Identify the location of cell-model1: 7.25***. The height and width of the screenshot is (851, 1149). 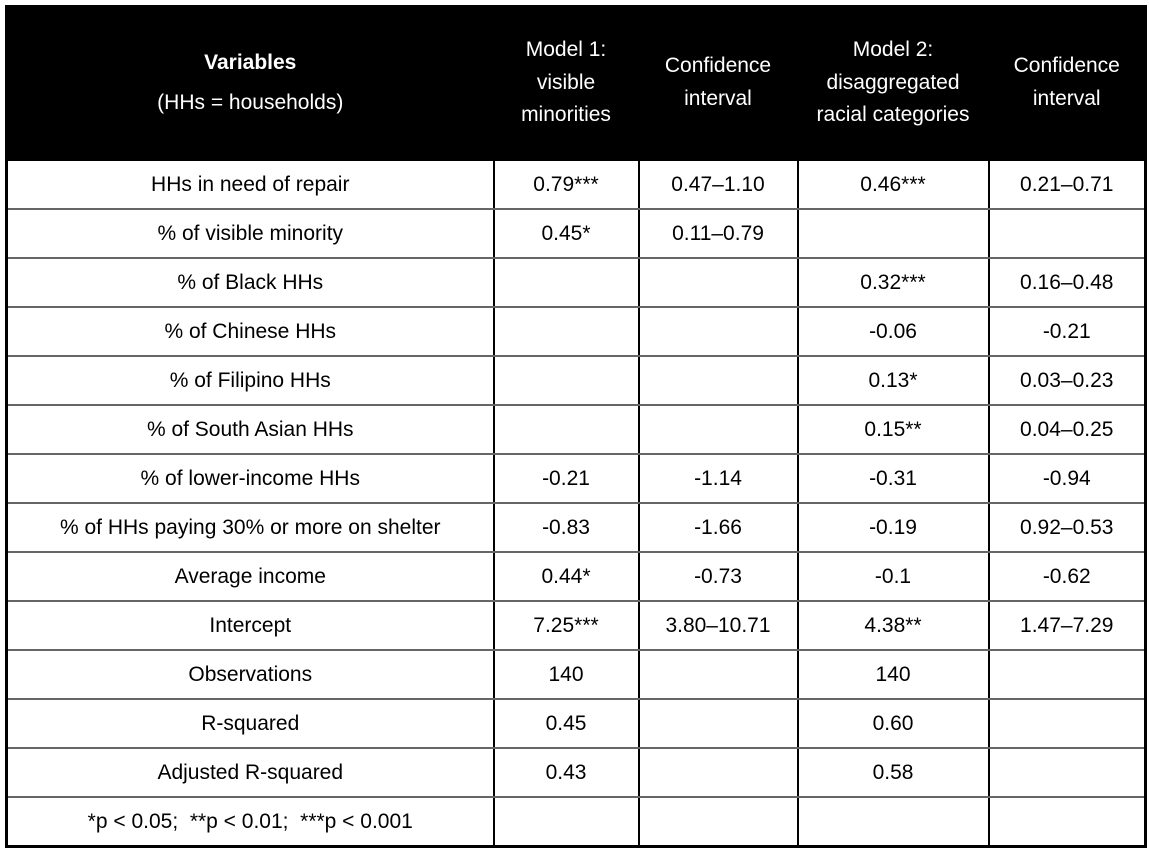
(566, 625).